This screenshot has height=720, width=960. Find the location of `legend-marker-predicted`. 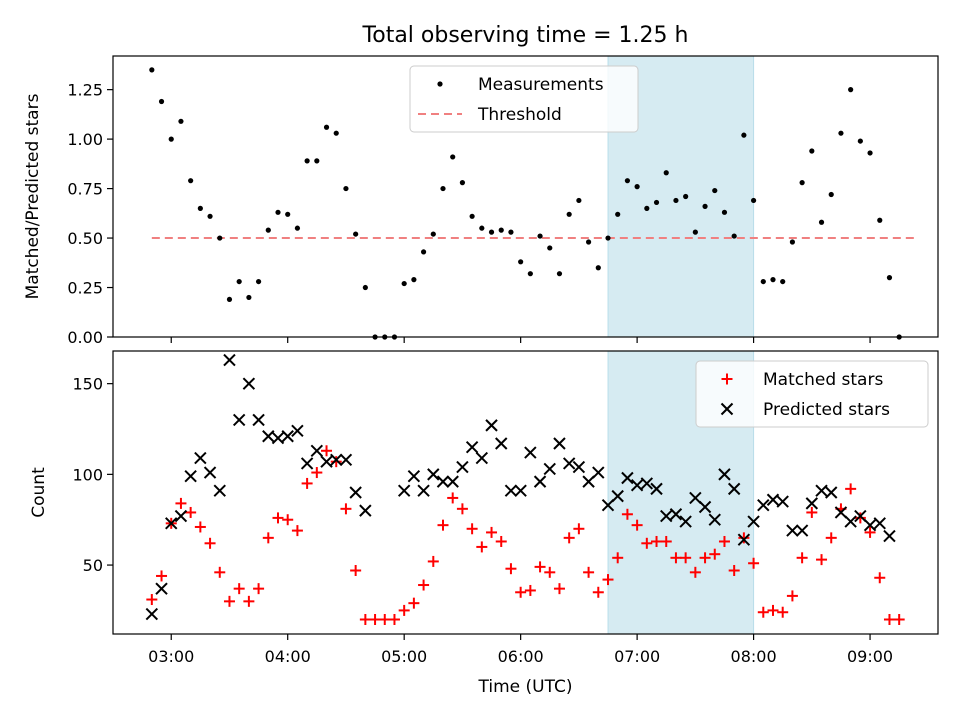

legend-marker-predicted is located at coordinates (727, 409).